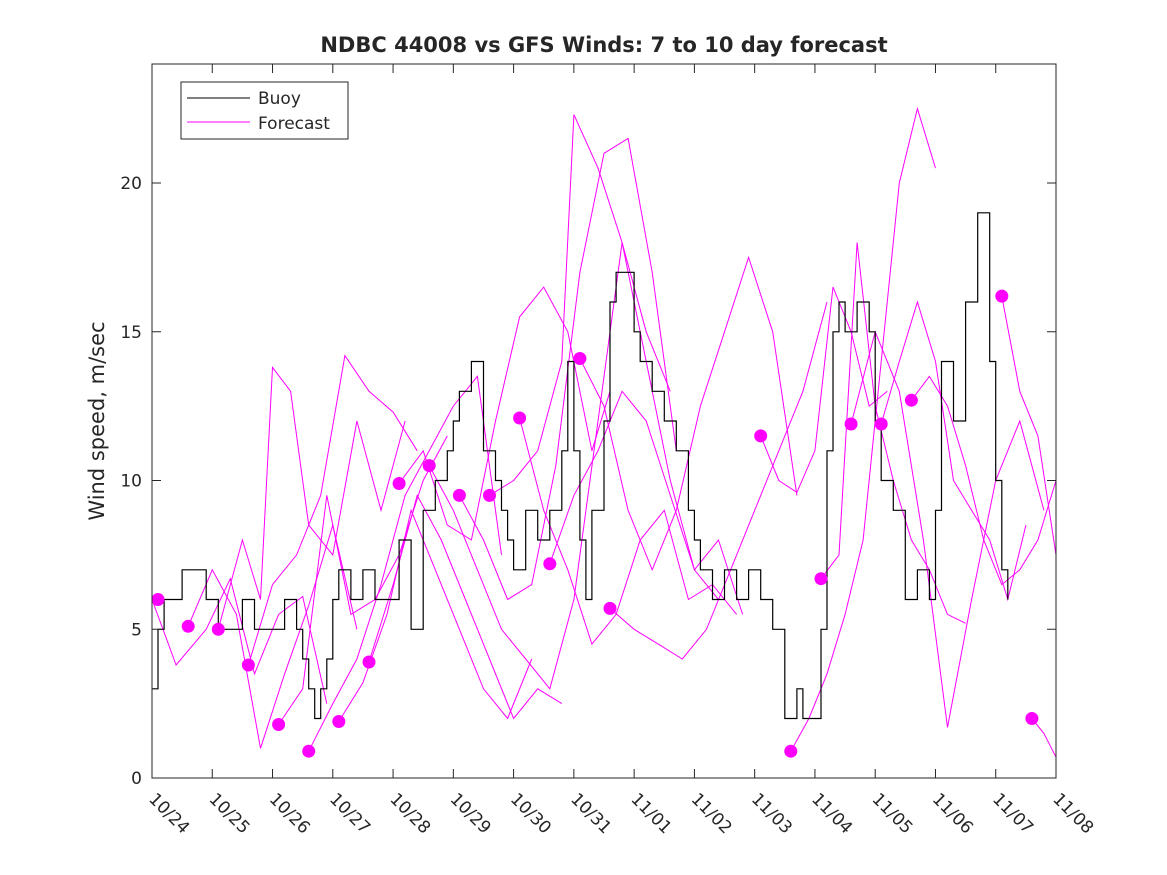 This screenshot has height=875, width=1167. What do you see at coordinates (711, 813) in the screenshot?
I see `x-tick-label: 11/02` at bounding box center [711, 813].